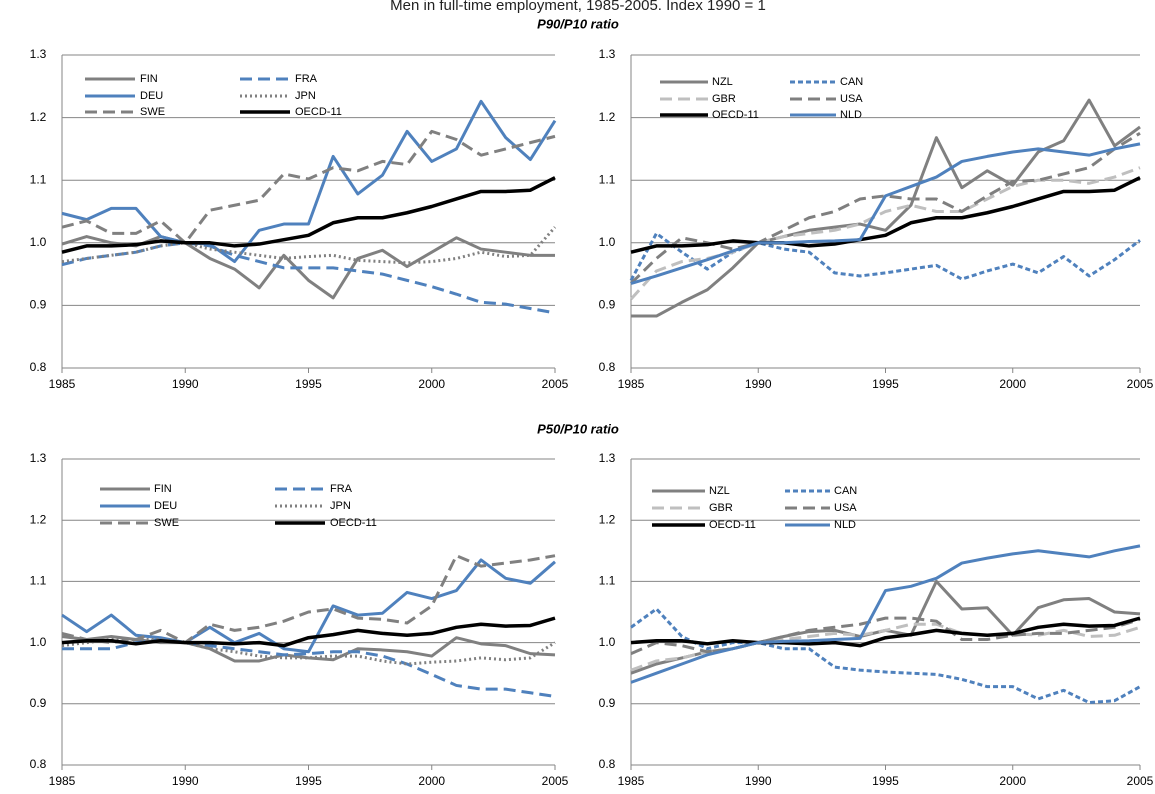 The width and height of the screenshot is (1155, 794). Describe the element at coordinates (578, 428) in the screenshot. I see `section-title: P50/P10 ratio` at that location.